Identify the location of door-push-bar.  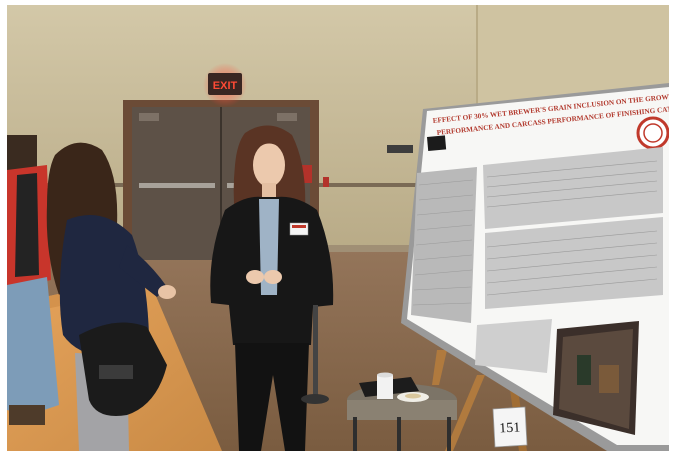
(177, 185).